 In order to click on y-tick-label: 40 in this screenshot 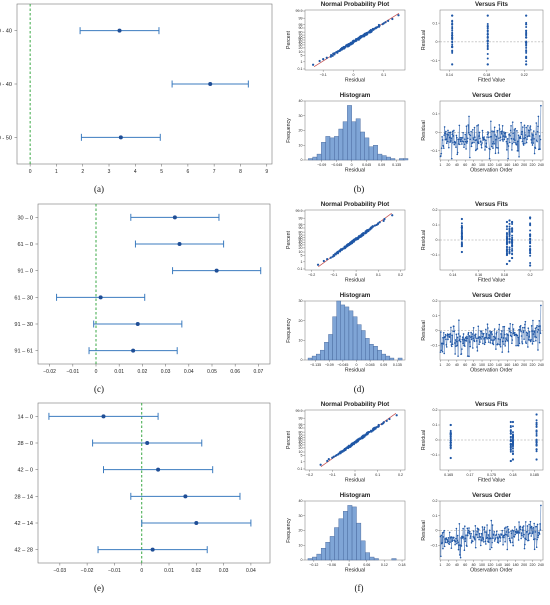, I will do `click(301, 443)`.